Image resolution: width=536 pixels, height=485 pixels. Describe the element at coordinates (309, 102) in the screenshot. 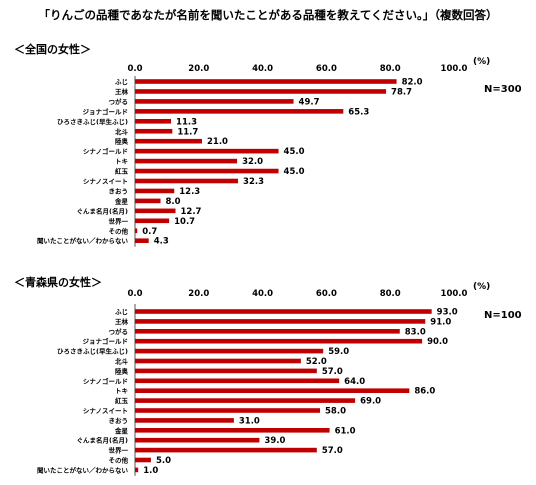

I see `data-label: 49.7` at that location.